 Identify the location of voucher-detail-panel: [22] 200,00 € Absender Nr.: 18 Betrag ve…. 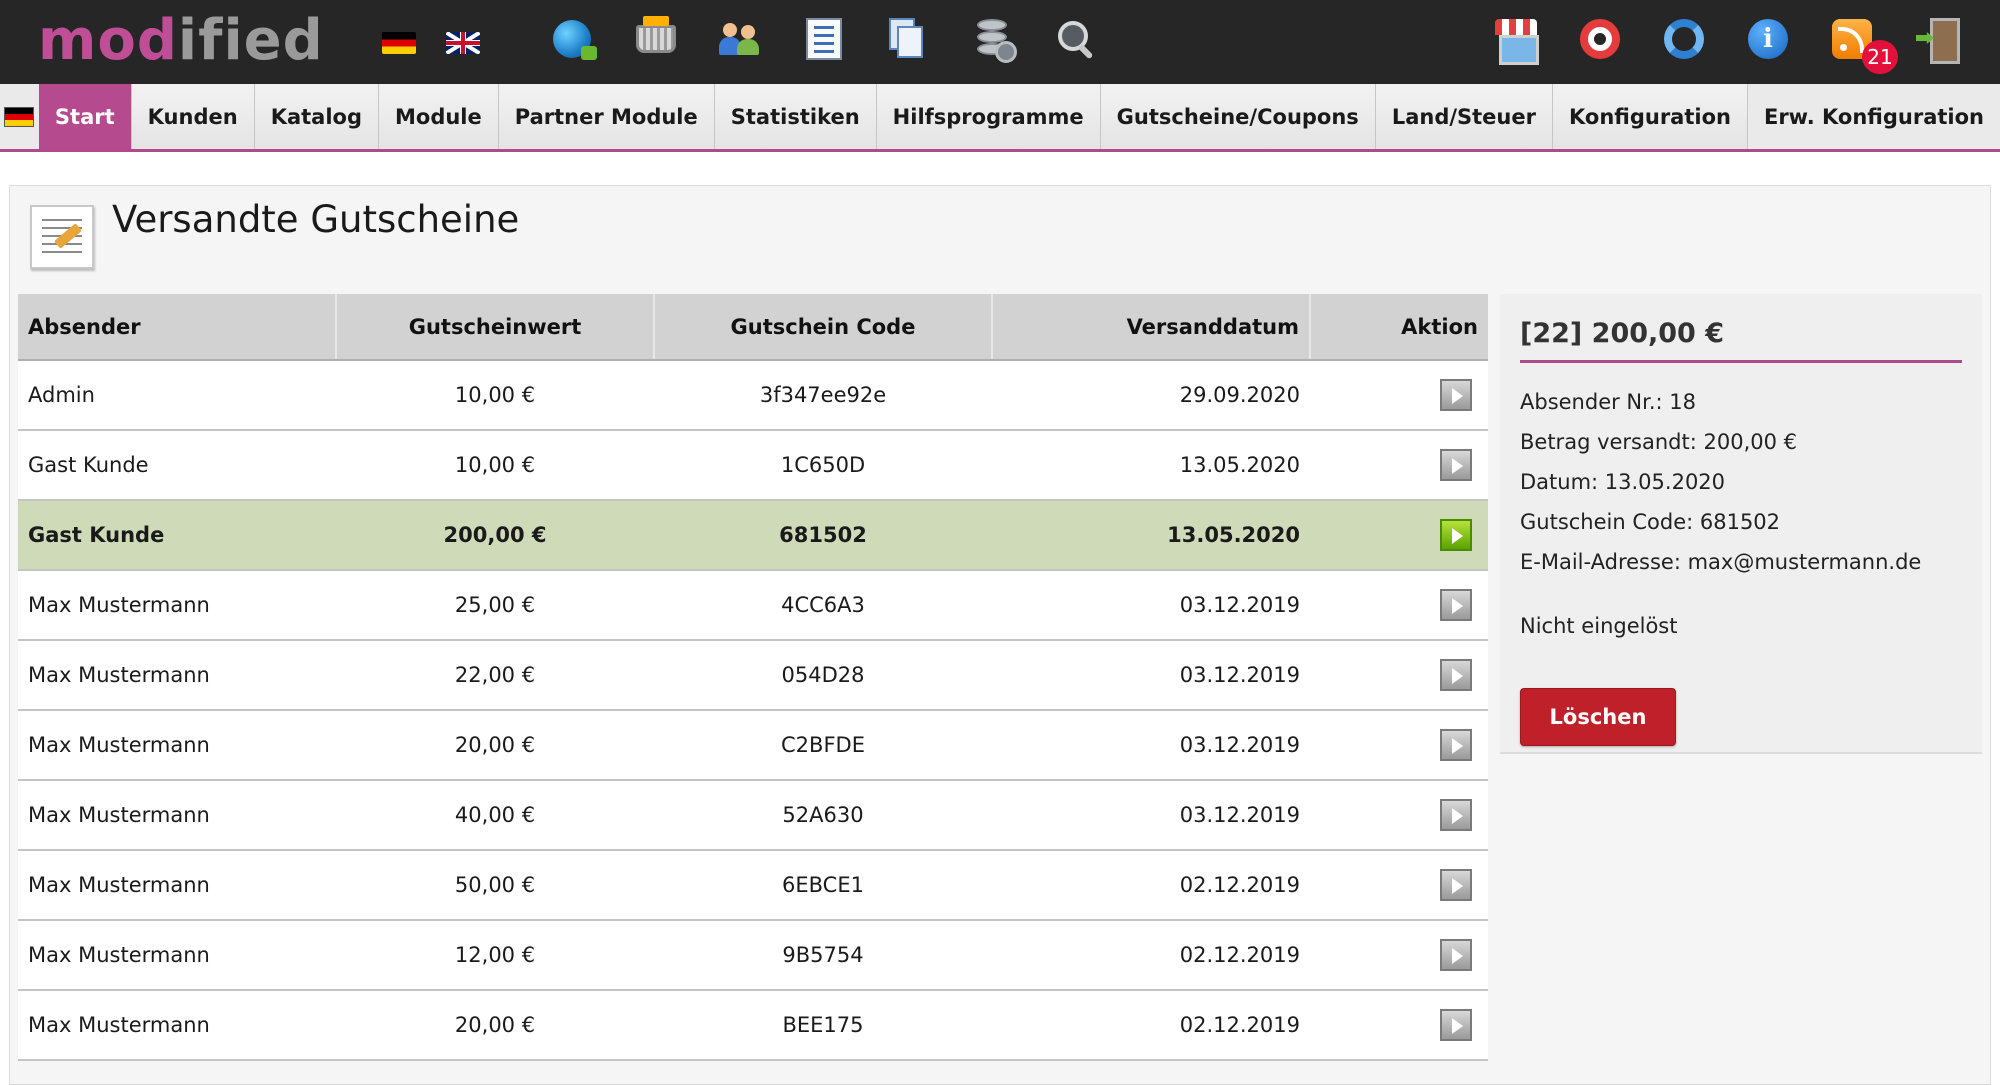
(1741, 524).